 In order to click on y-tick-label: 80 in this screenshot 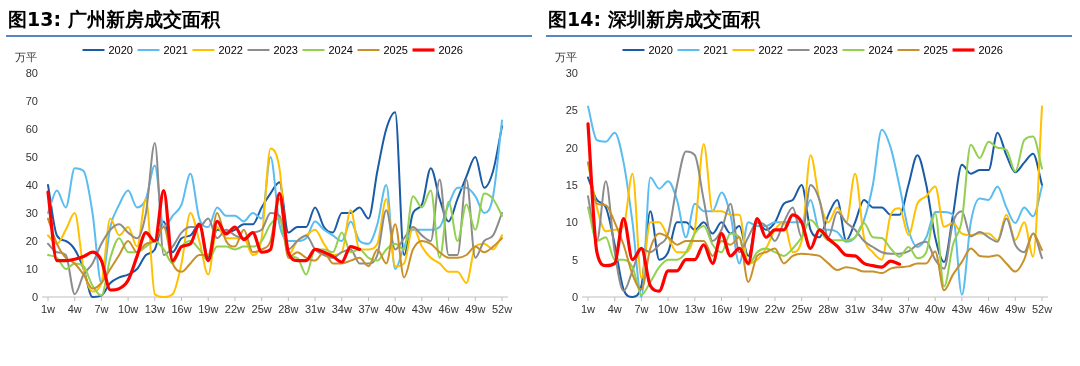, I will do `click(31, 73)`.